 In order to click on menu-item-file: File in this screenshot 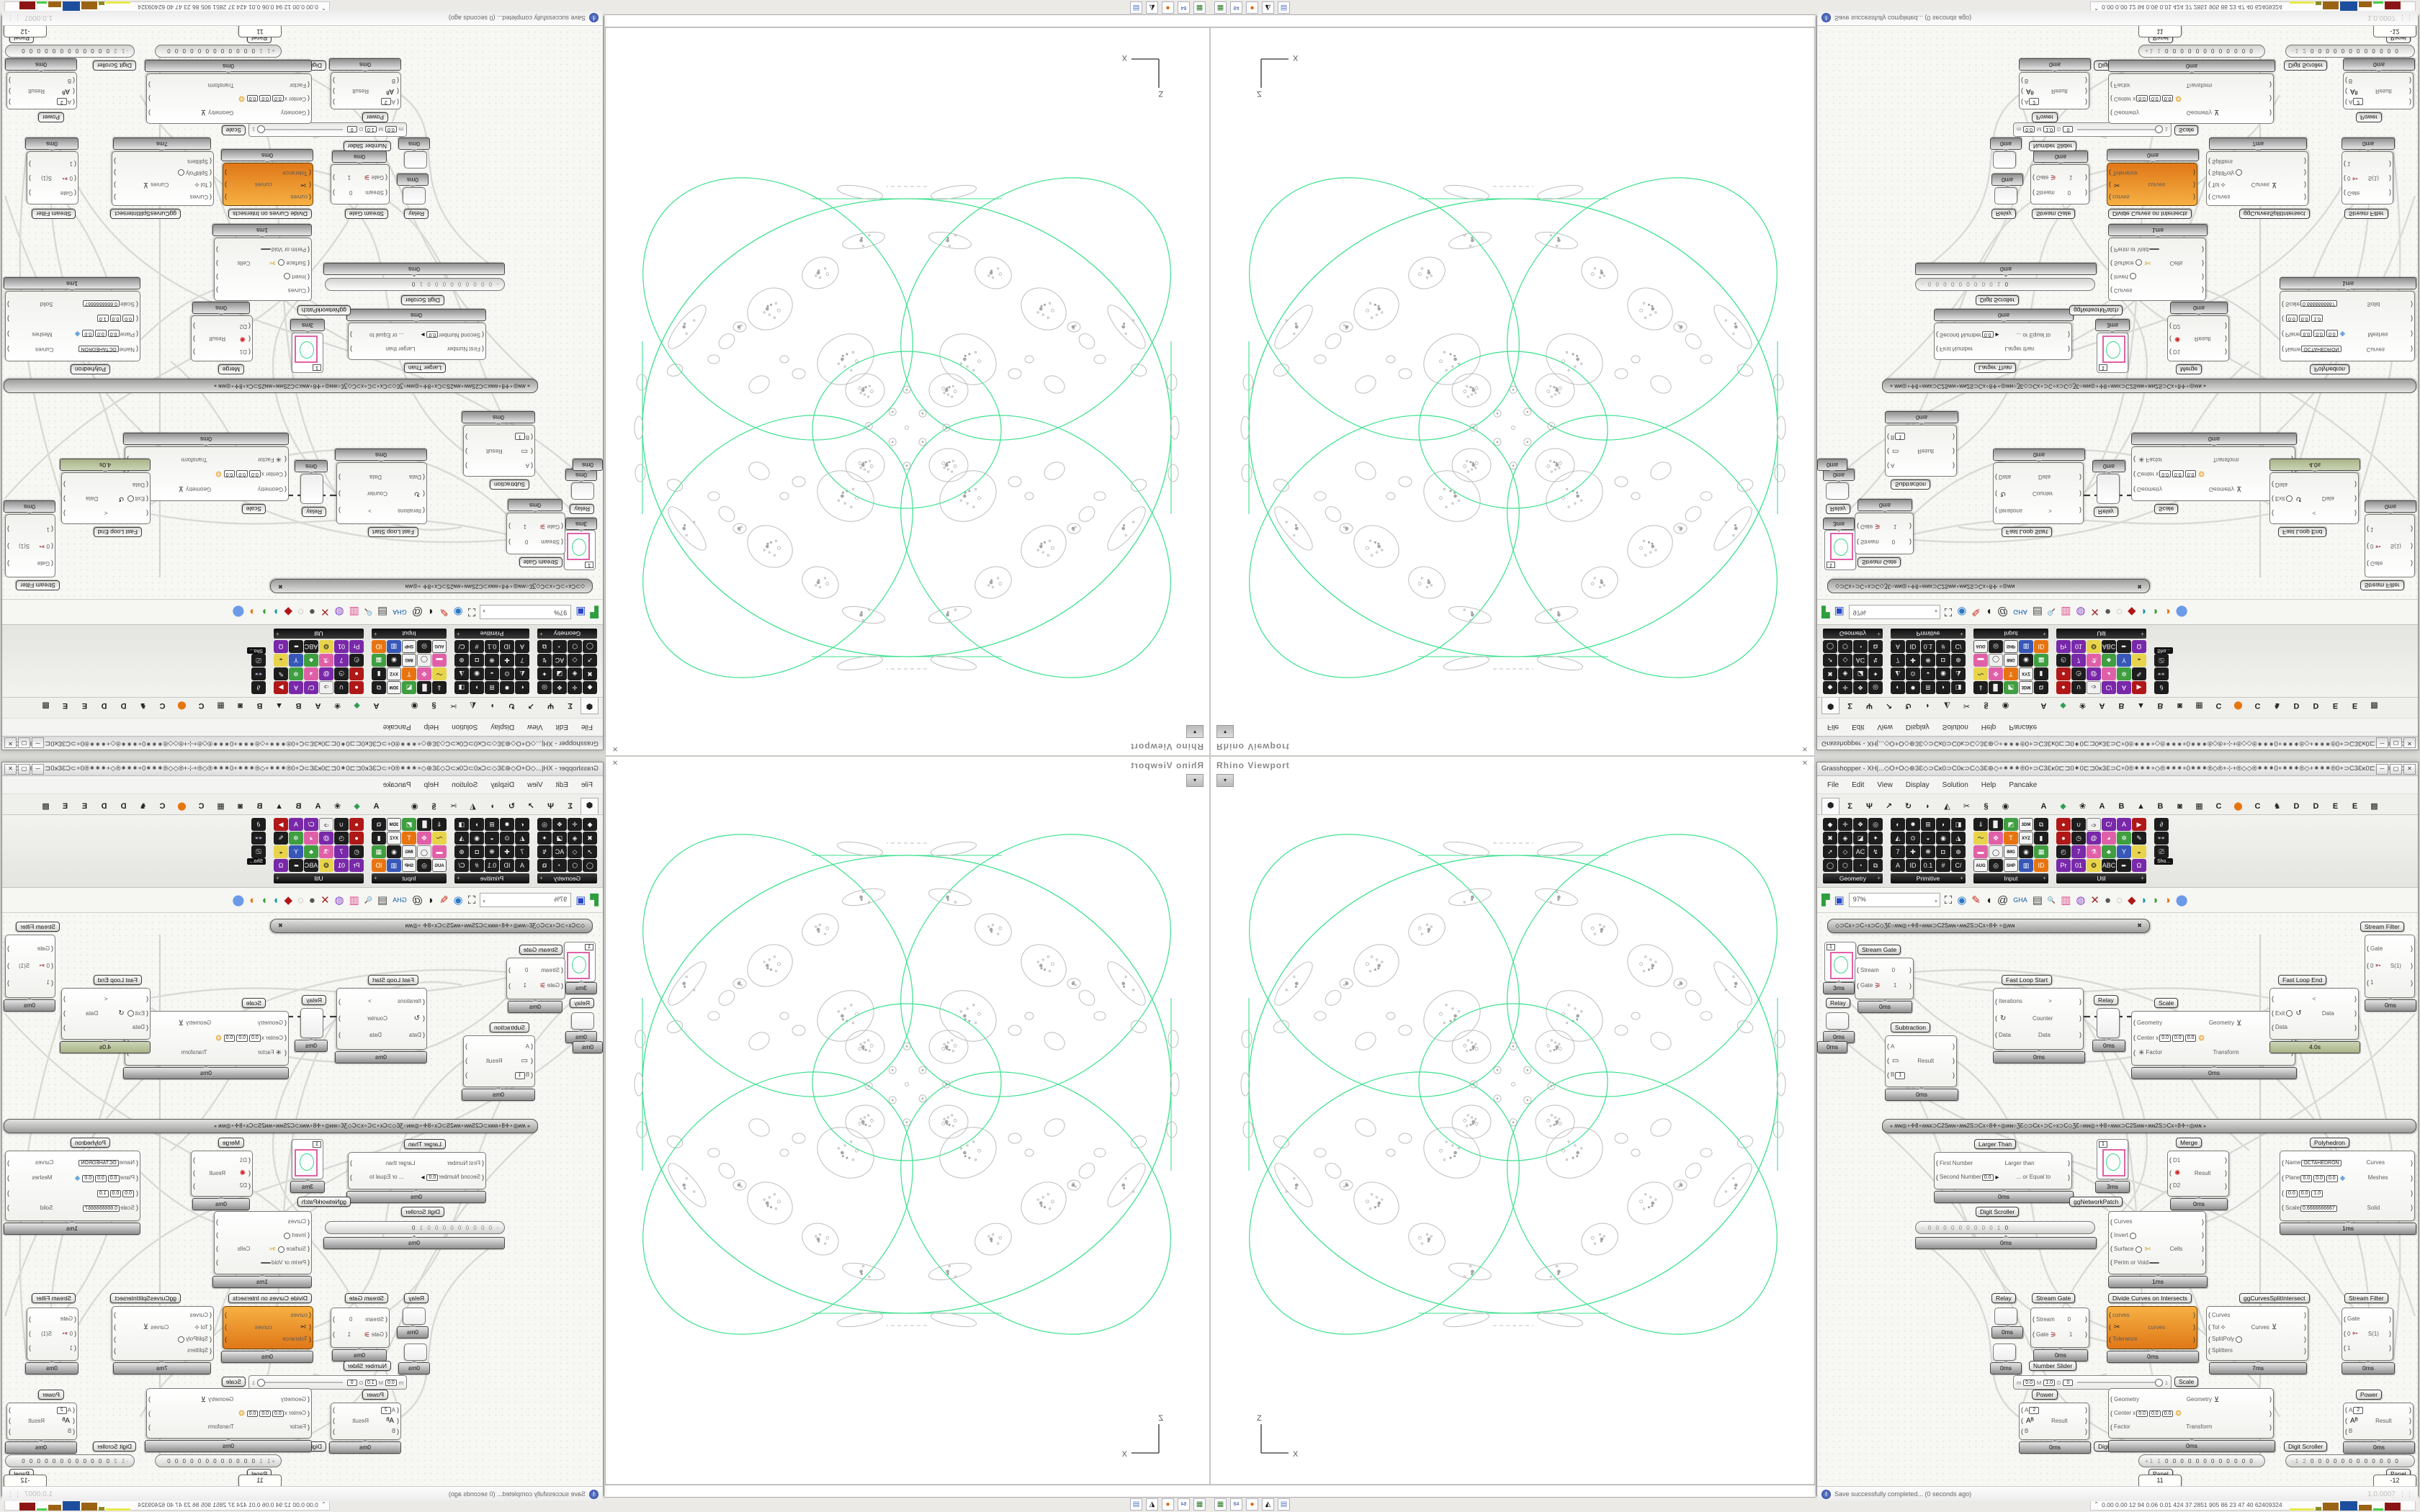, I will do `click(587, 784)`.